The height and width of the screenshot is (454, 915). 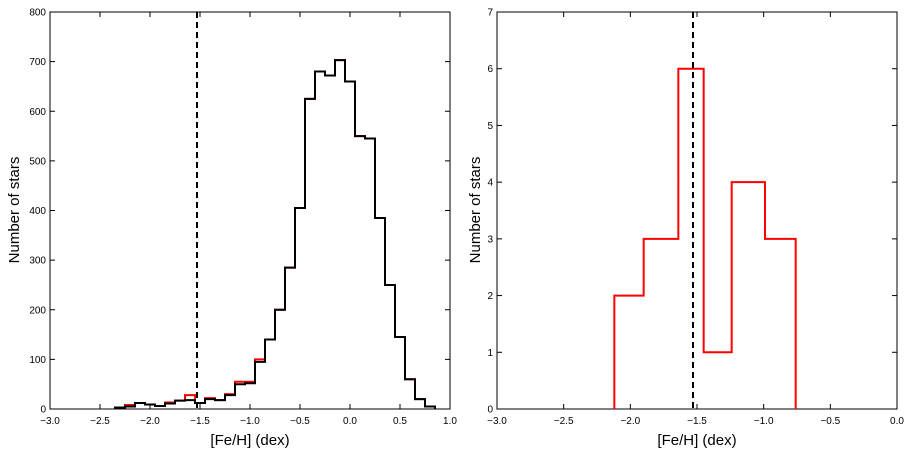 I want to click on y-tick-label: 500, so click(x=37, y=161).